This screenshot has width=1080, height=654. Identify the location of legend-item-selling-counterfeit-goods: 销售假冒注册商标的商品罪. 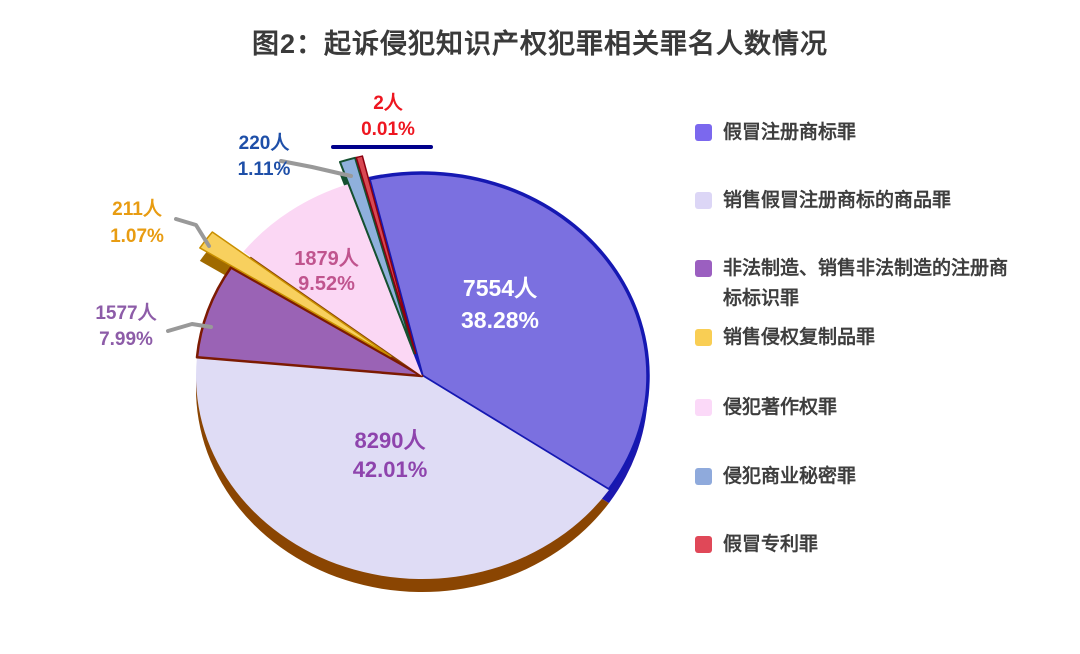
(823, 201).